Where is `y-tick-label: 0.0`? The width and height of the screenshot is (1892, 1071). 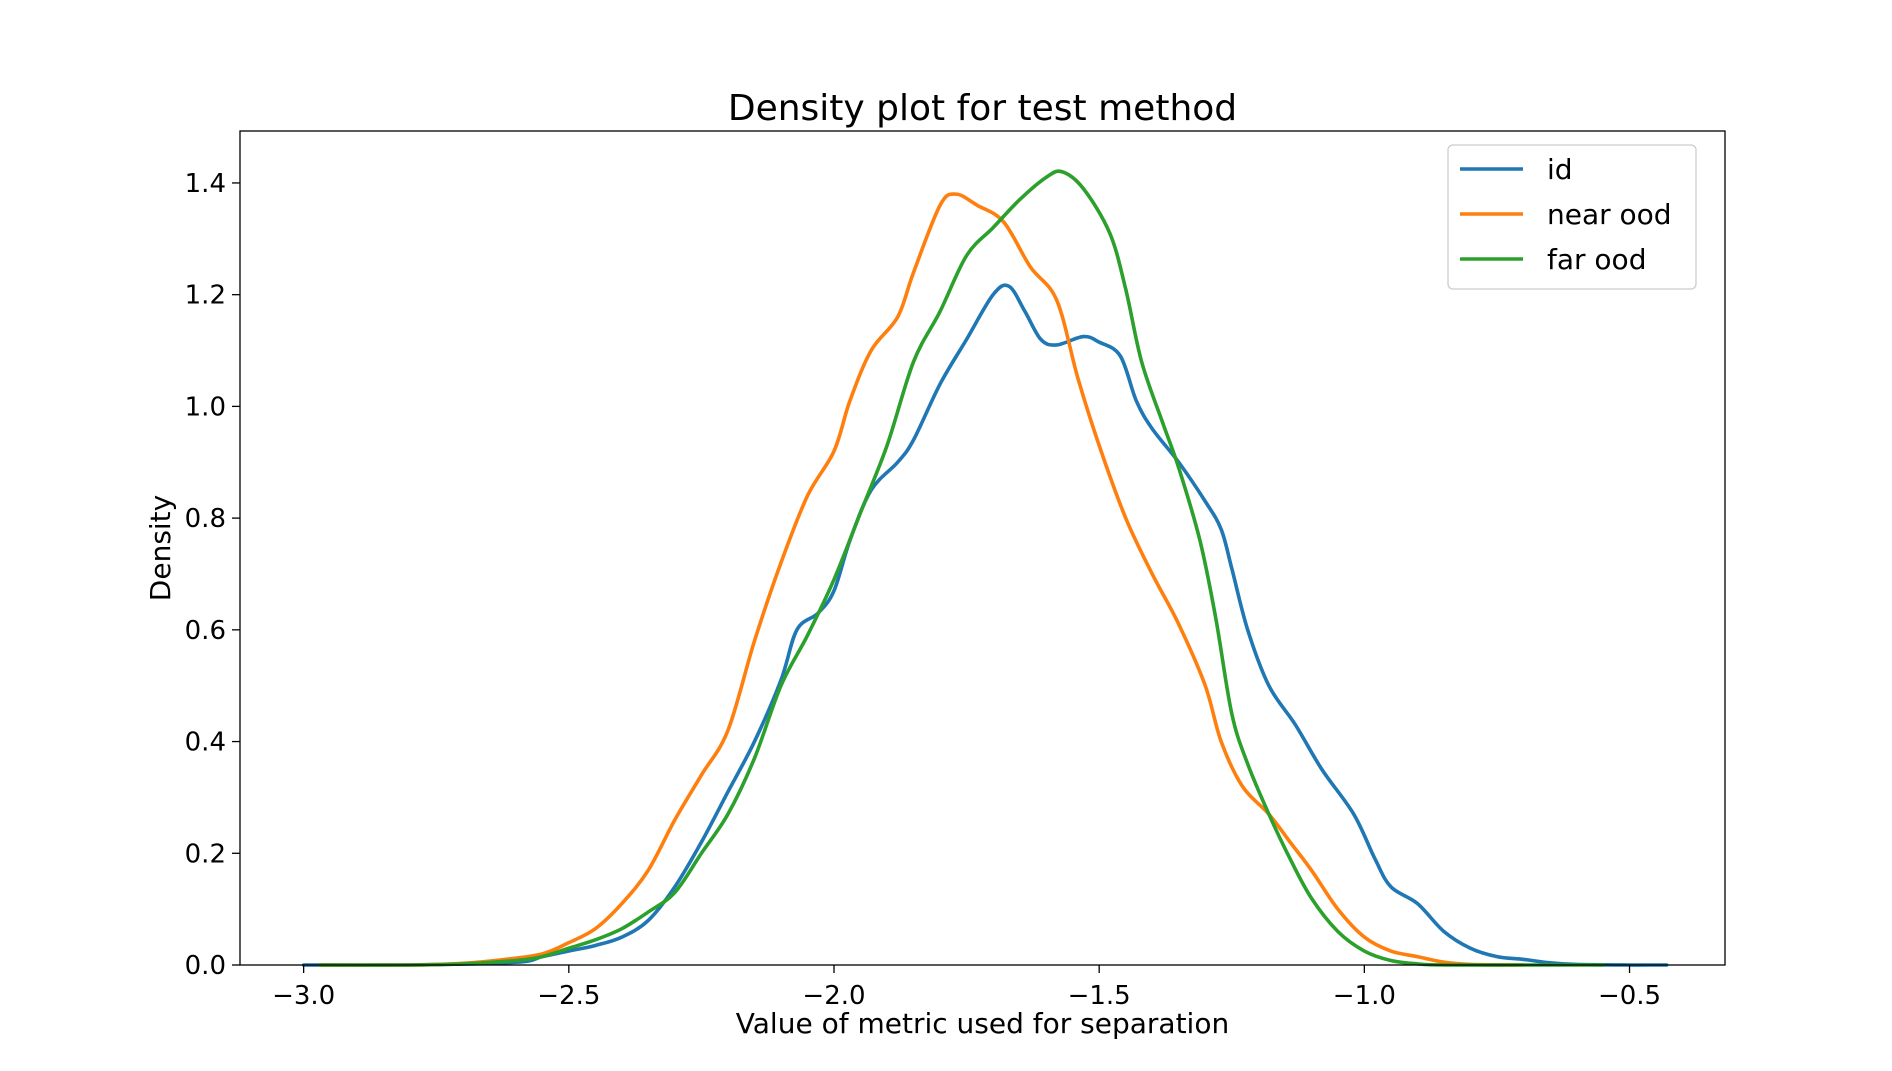
y-tick-label: 0.0 is located at coordinates (205, 966).